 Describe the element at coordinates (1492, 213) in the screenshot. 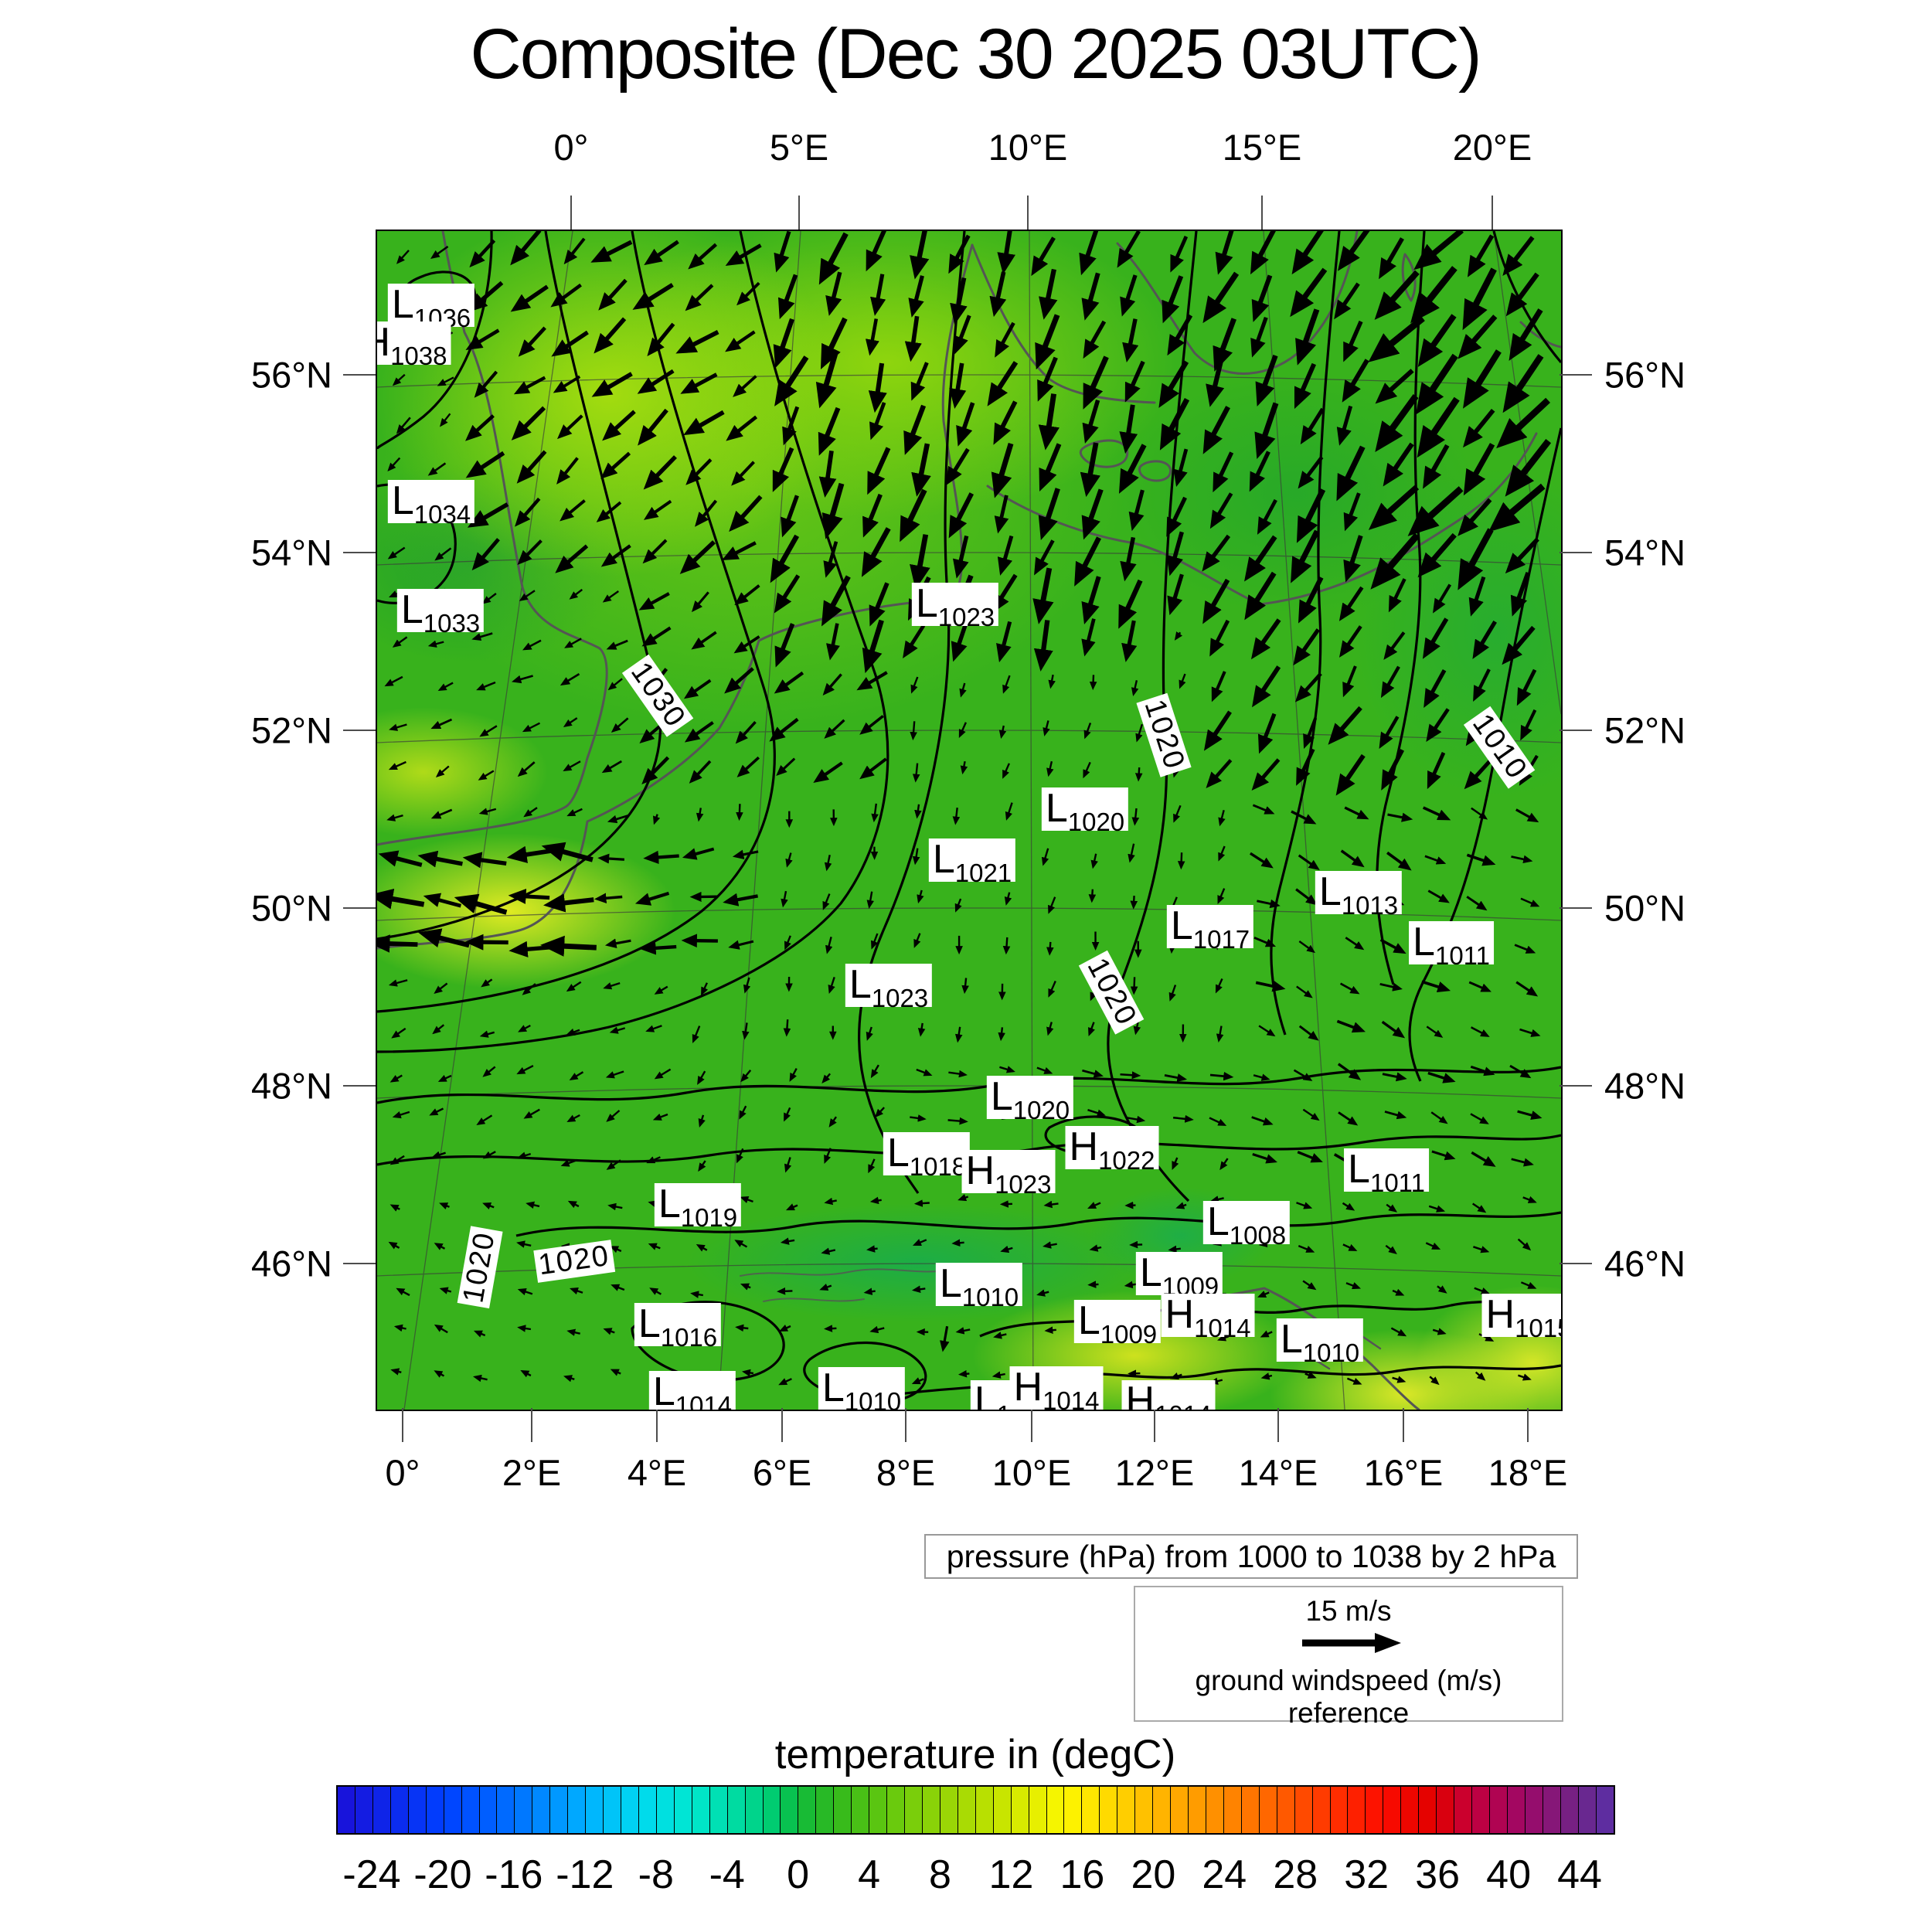

I see `top-axis-tick` at that location.